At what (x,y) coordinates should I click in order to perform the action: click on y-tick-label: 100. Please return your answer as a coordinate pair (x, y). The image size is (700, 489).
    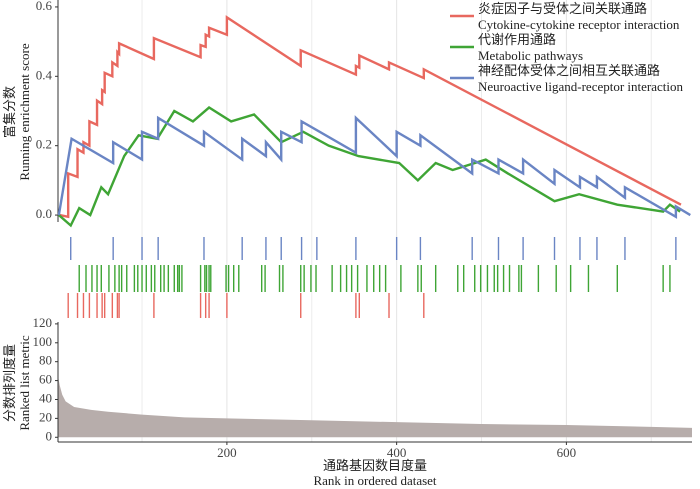
    Looking at the image, I should click on (43, 341).